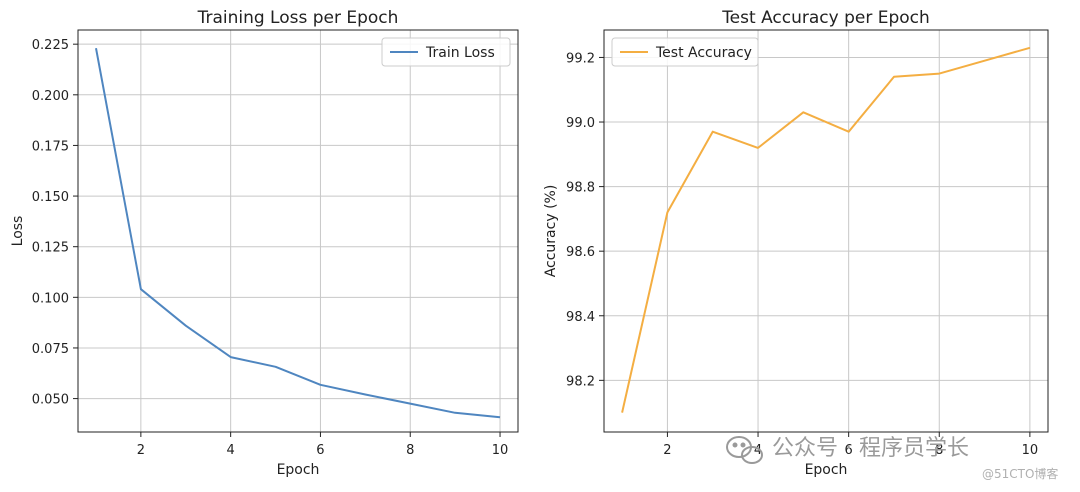 Image resolution: width=1080 pixels, height=492 pixels. Describe the element at coordinates (580, 188) in the screenshot. I see `y-tick-label: 98.8` at that location.